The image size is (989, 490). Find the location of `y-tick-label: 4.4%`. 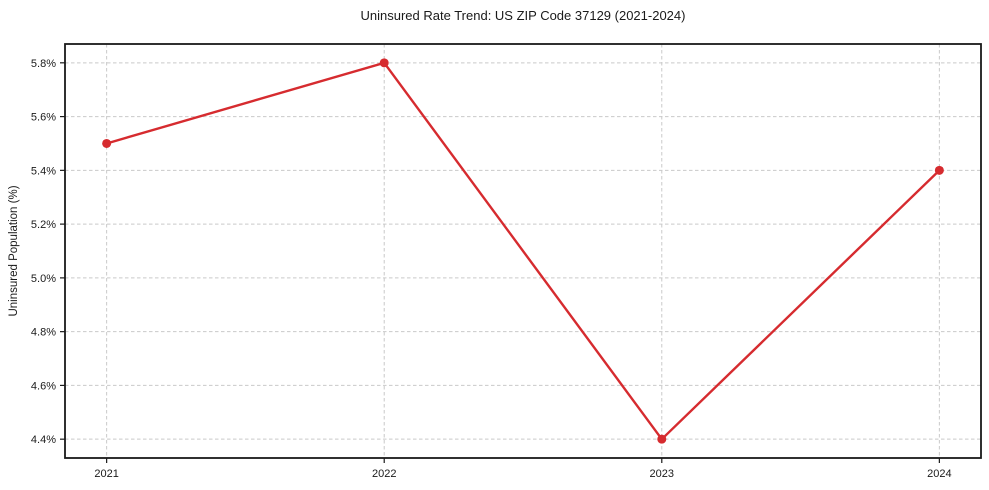

y-tick-label: 4.4% is located at coordinates (43, 440).